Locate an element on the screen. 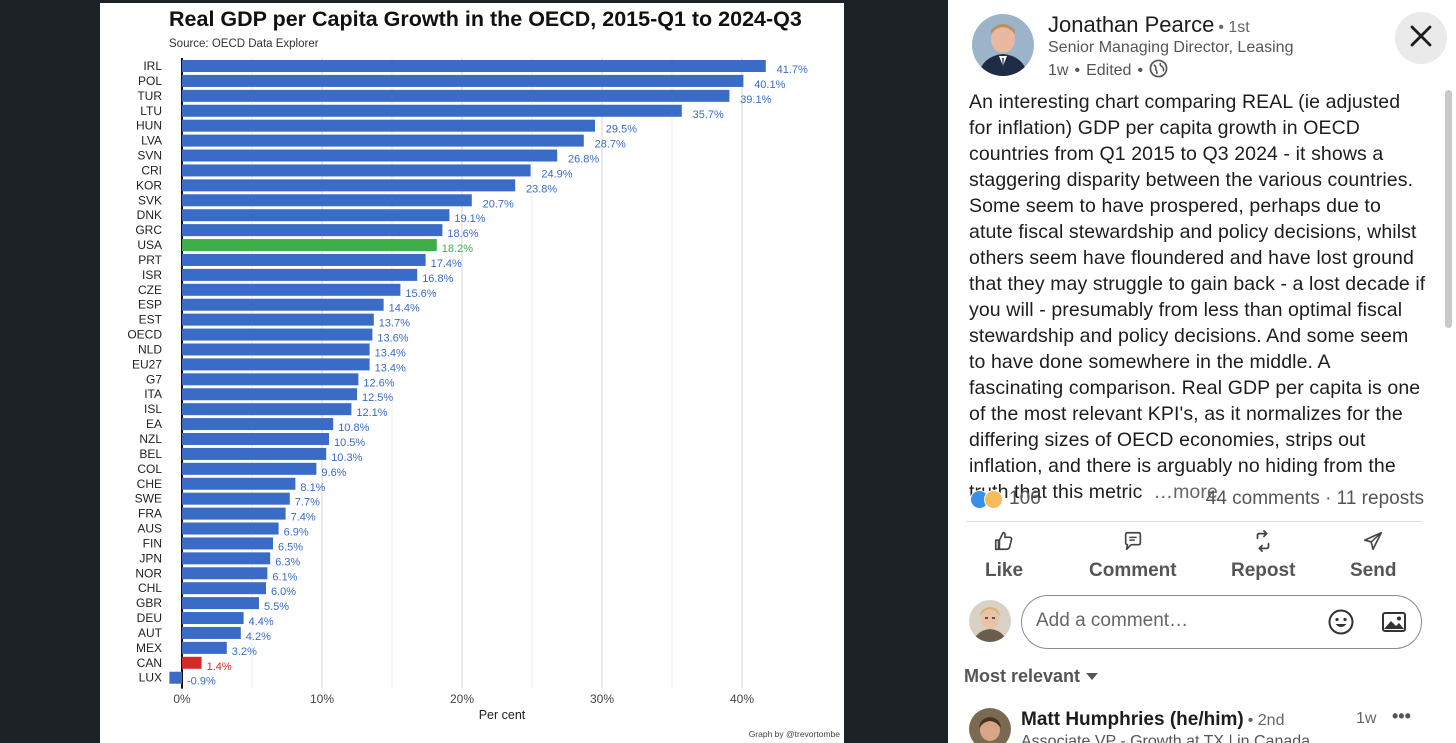  comment-options-button: ••• is located at coordinates (1401, 716).